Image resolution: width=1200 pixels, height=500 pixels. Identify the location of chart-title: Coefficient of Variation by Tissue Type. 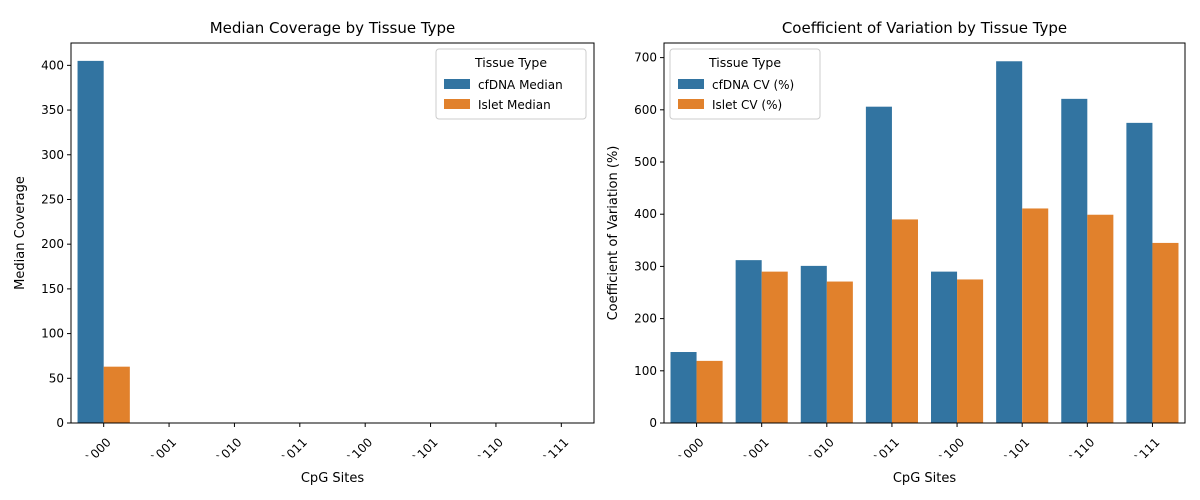
(924, 28).